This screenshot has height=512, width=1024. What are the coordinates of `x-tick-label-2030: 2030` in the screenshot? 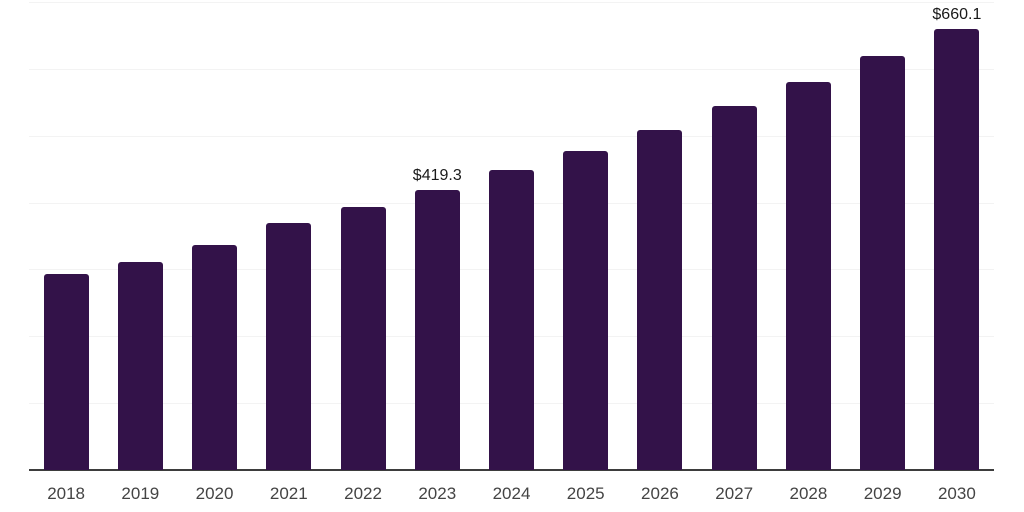 It's located at (956, 493).